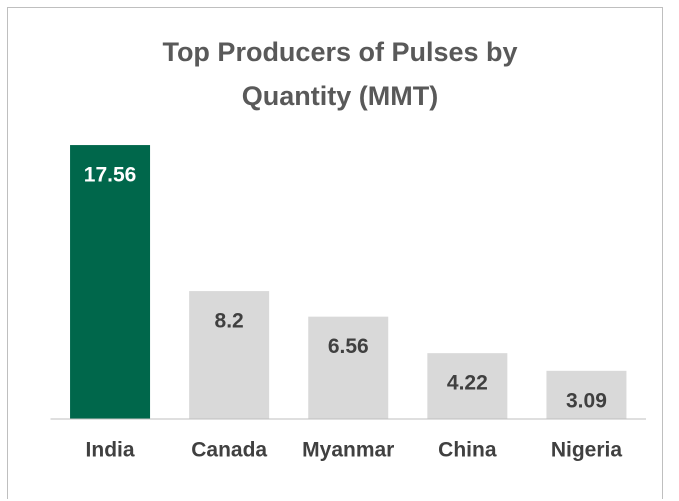 Image resolution: width=679 pixels, height=501 pixels. I want to click on x-tick-label: Canada, so click(229, 450).